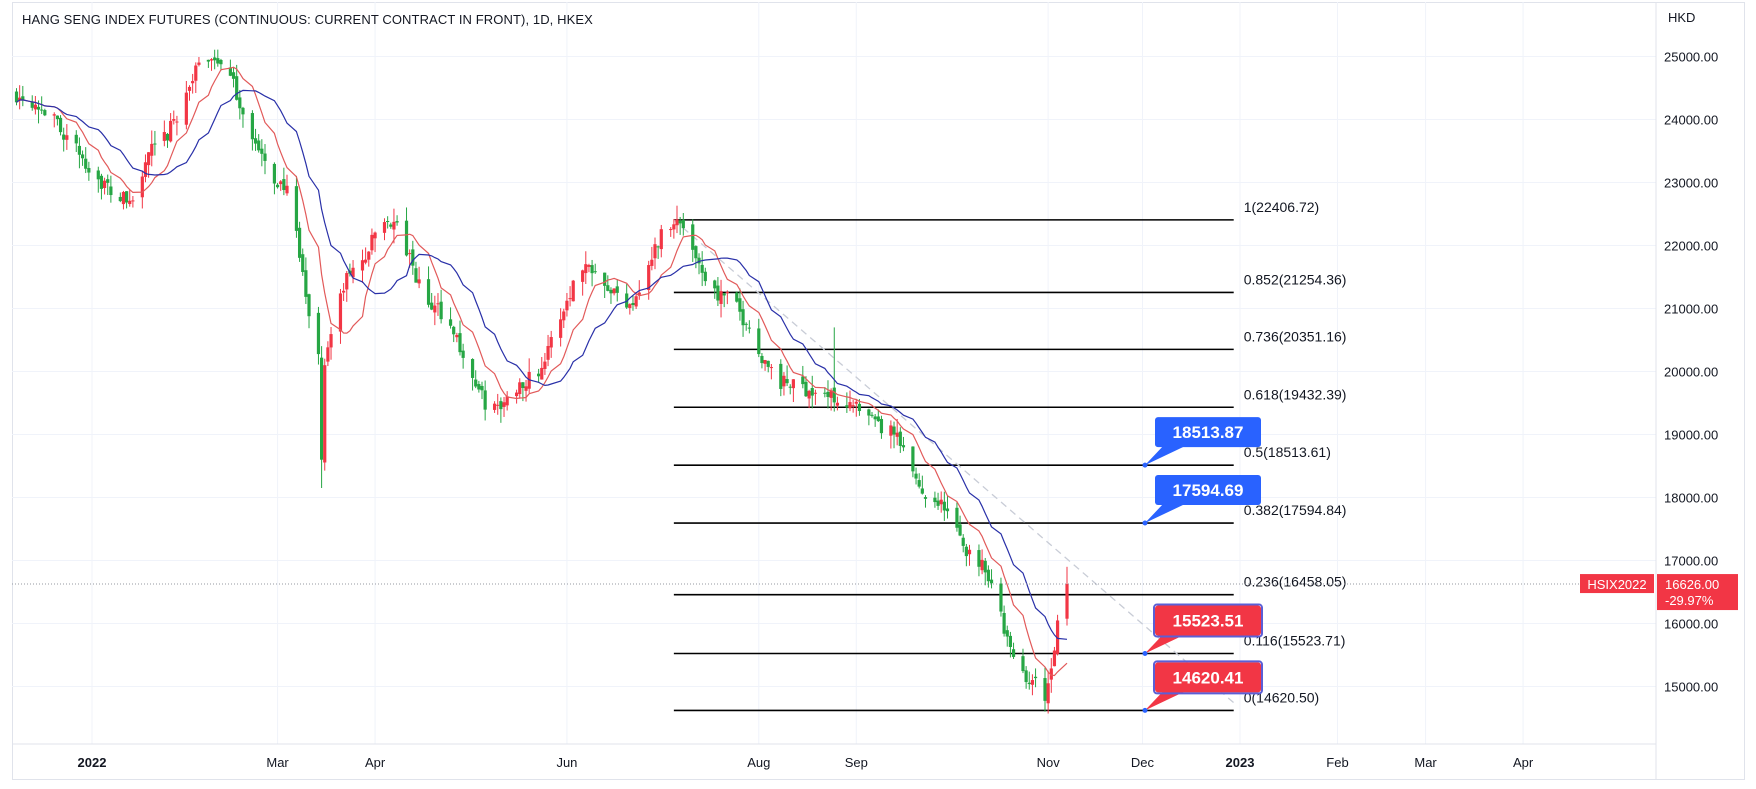 This screenshot has height=789, width=1756. Describe the element at coordinates (1295, 641) in the screenshot. I see `fib-level-label: 0.116(15523.71)` at that location.